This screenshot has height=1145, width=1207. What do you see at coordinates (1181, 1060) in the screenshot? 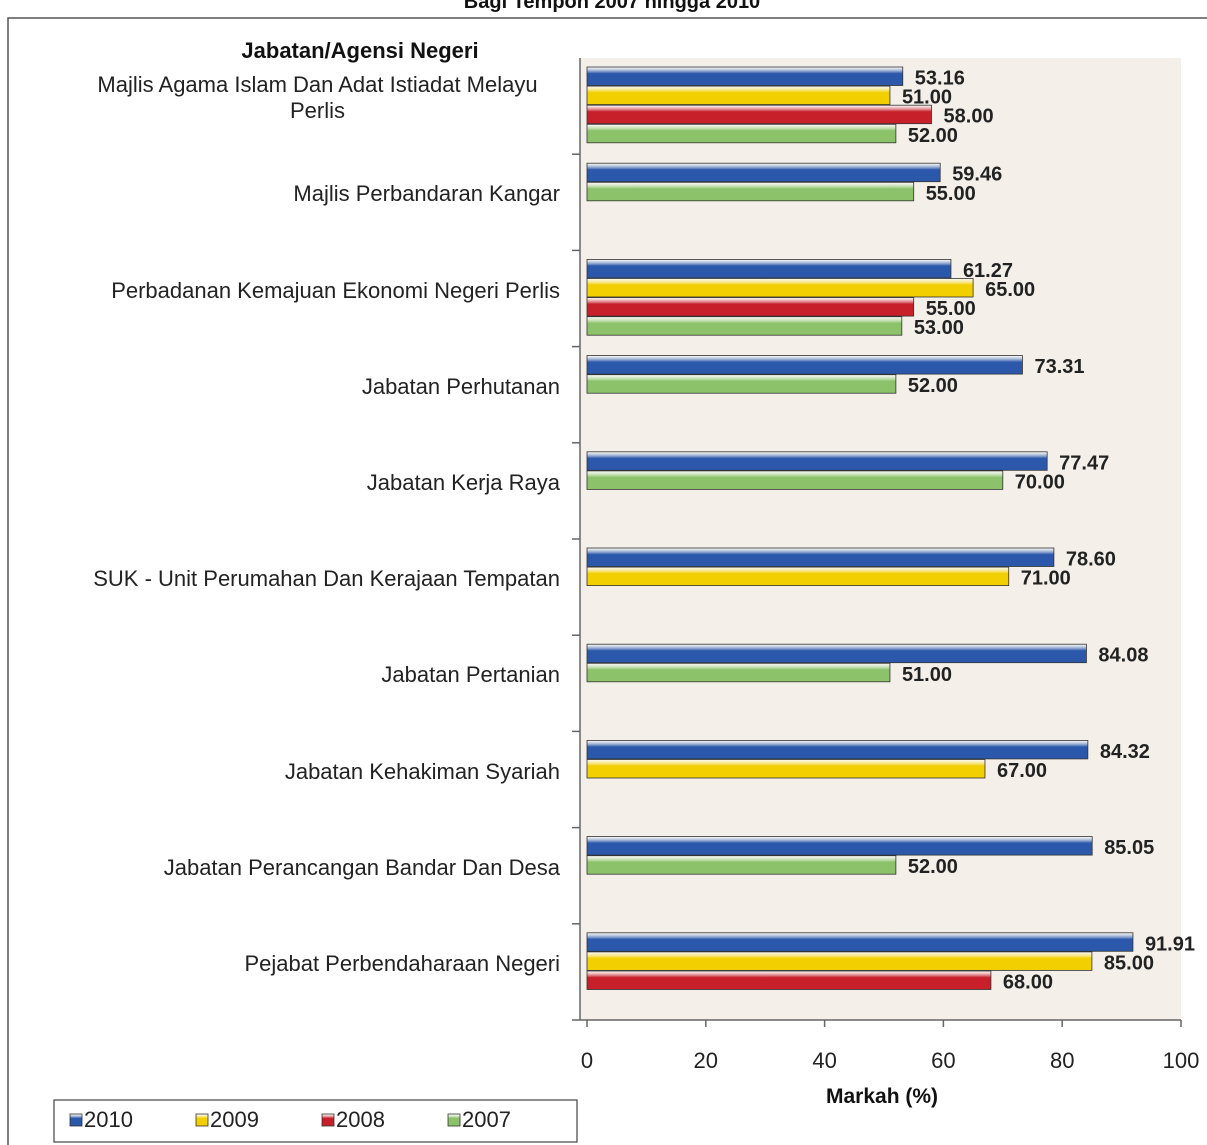
I see `x-tick-label: 100` at bounding box center [1181, 1060].